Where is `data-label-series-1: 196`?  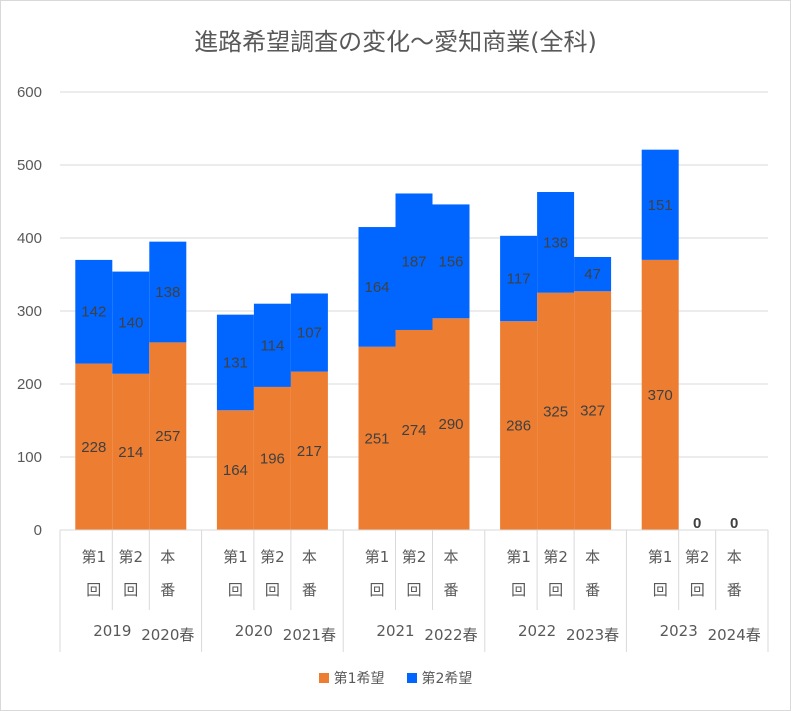
data-label-series-1: 196 is located at coordinates (272, 458).